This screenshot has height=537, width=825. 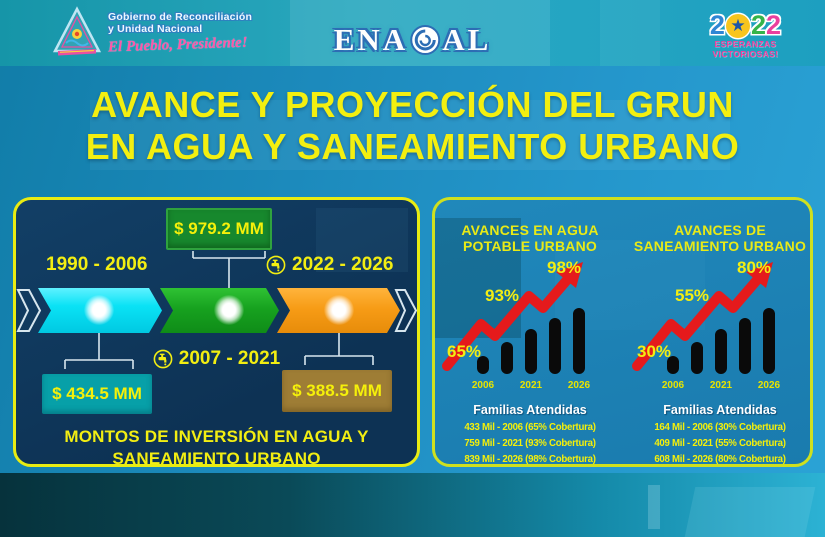 What do you see at coordinates (773, 25) in the screenshot?
I see `digit-2-pink: 2` at bounding box center [773, 25].